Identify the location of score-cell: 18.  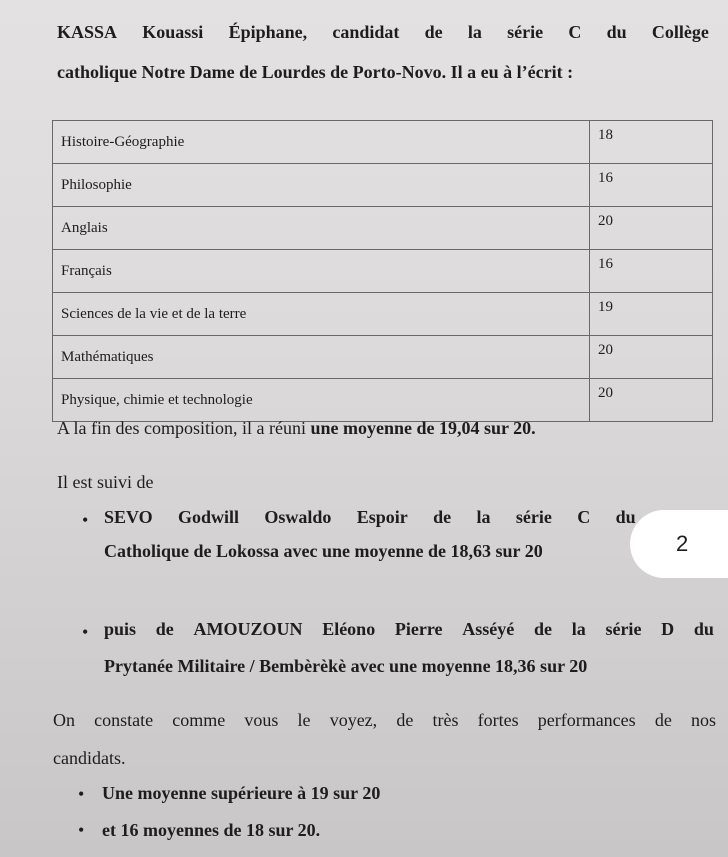
(651, 142).